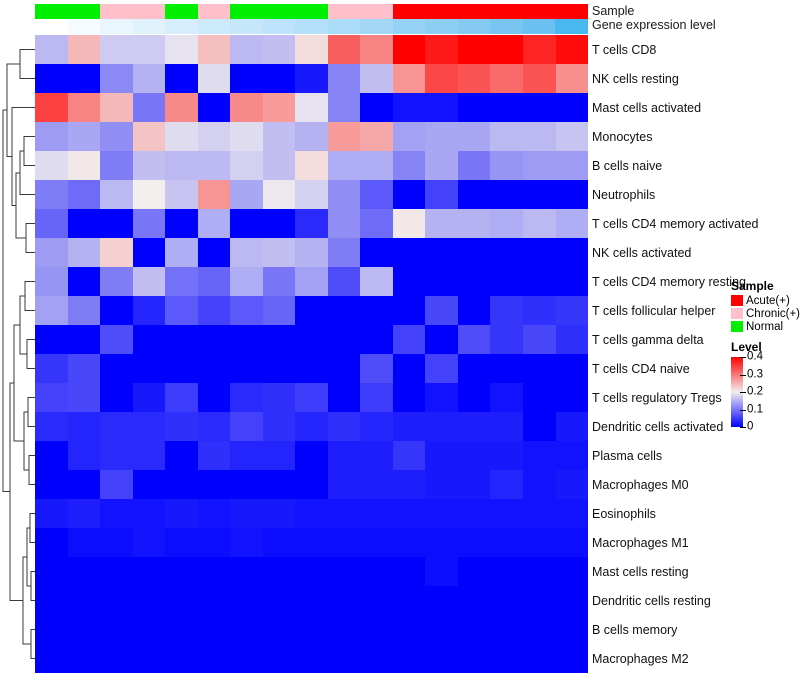 The height and width of the screenshot is (700, 800). I want to click on legend-sample-item-label: Acute(+), so click(768, 300).